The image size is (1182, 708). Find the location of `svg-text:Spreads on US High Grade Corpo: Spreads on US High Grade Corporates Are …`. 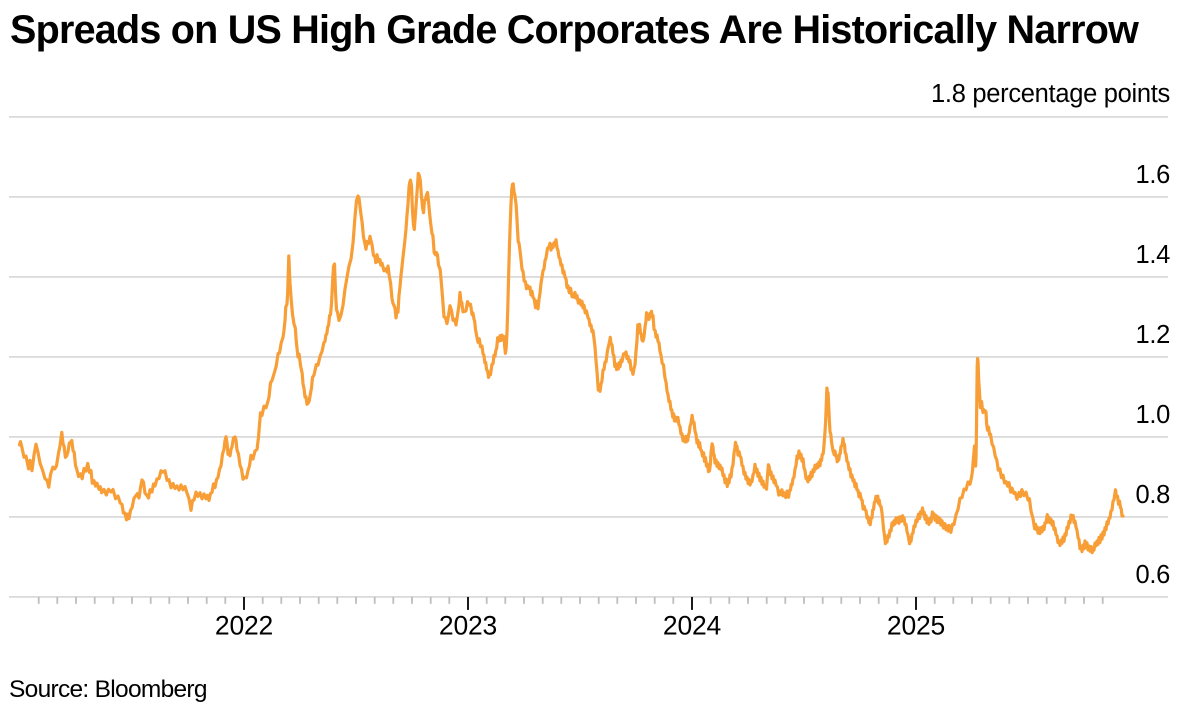

svg-text:Spreads on US High Grade Corpo: Spreads on US High Grade Corporates Are … is located at coordinates (574, 30).